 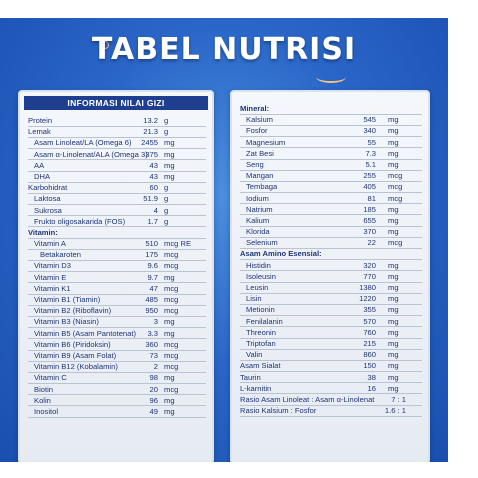 I want to click on nutrient-row: Kalium 655 mg, so click(x=331, y=221).